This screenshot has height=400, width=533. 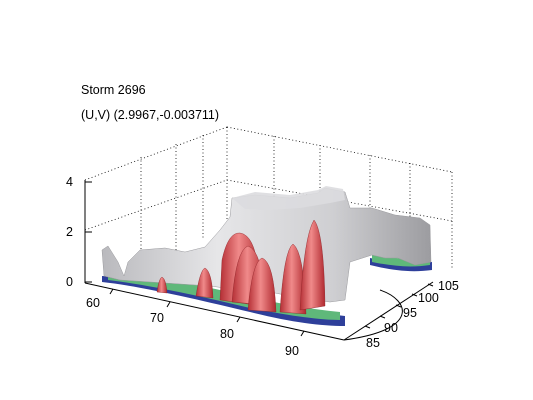 What do you see at coordinates (241, 267) in the screenshot?
I see `storm-red-cores` at bounding box center [241, 267].